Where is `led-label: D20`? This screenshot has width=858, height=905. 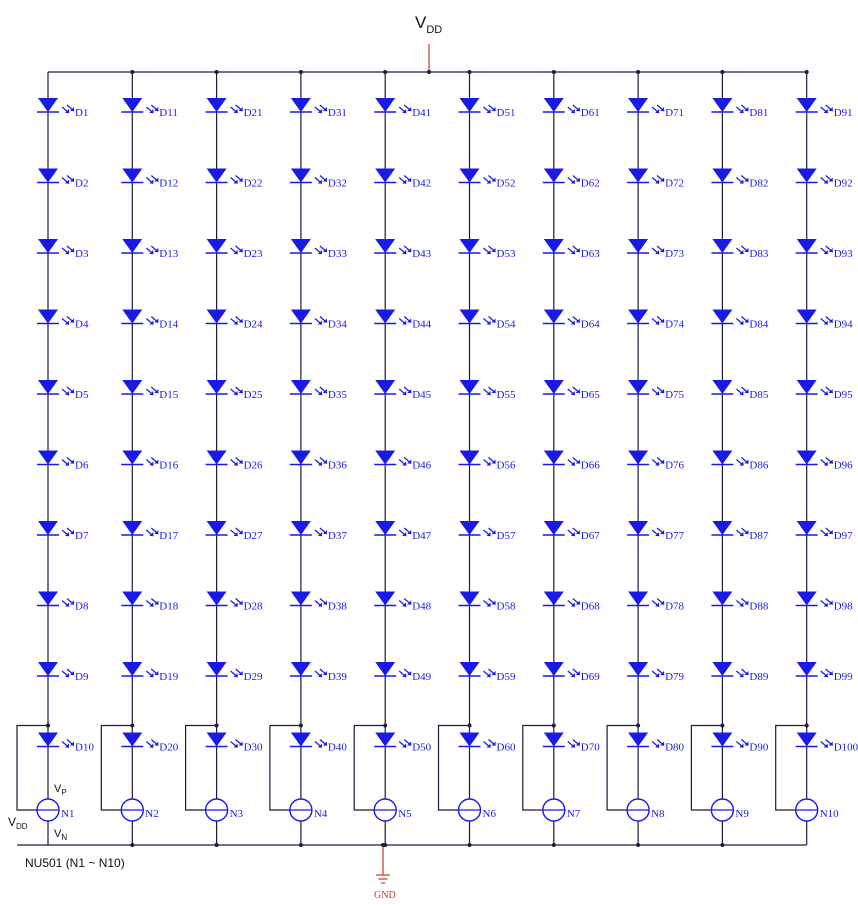 led-label: D20 is located at coordinates (168, 748).